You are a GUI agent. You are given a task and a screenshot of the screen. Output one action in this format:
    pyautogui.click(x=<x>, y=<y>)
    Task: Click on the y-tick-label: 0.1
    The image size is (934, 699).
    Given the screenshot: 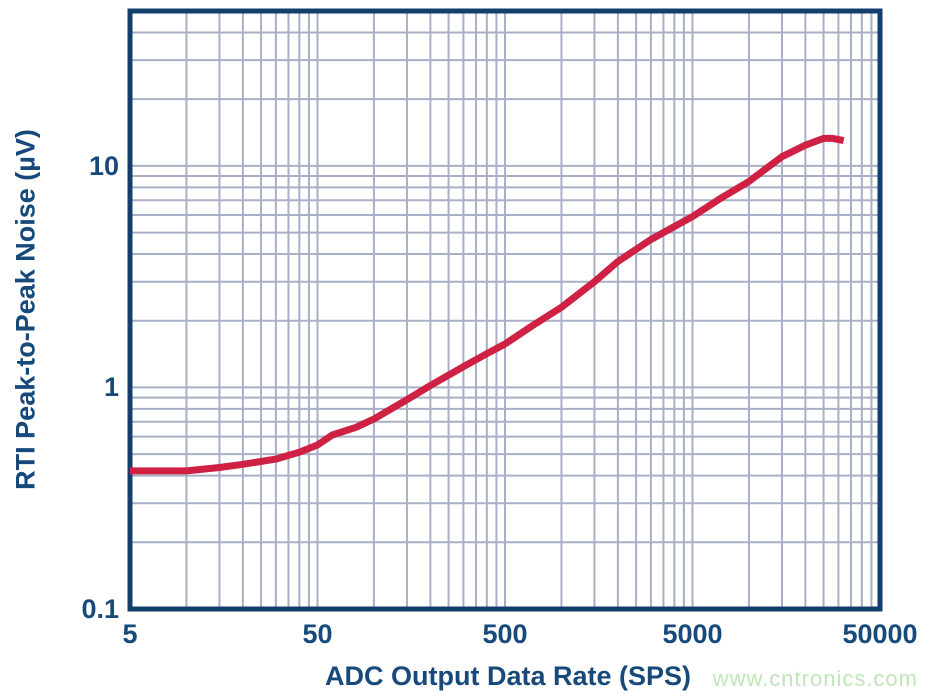 What is the action you would take?
    pyautogui.click(x=100, y=609)
    